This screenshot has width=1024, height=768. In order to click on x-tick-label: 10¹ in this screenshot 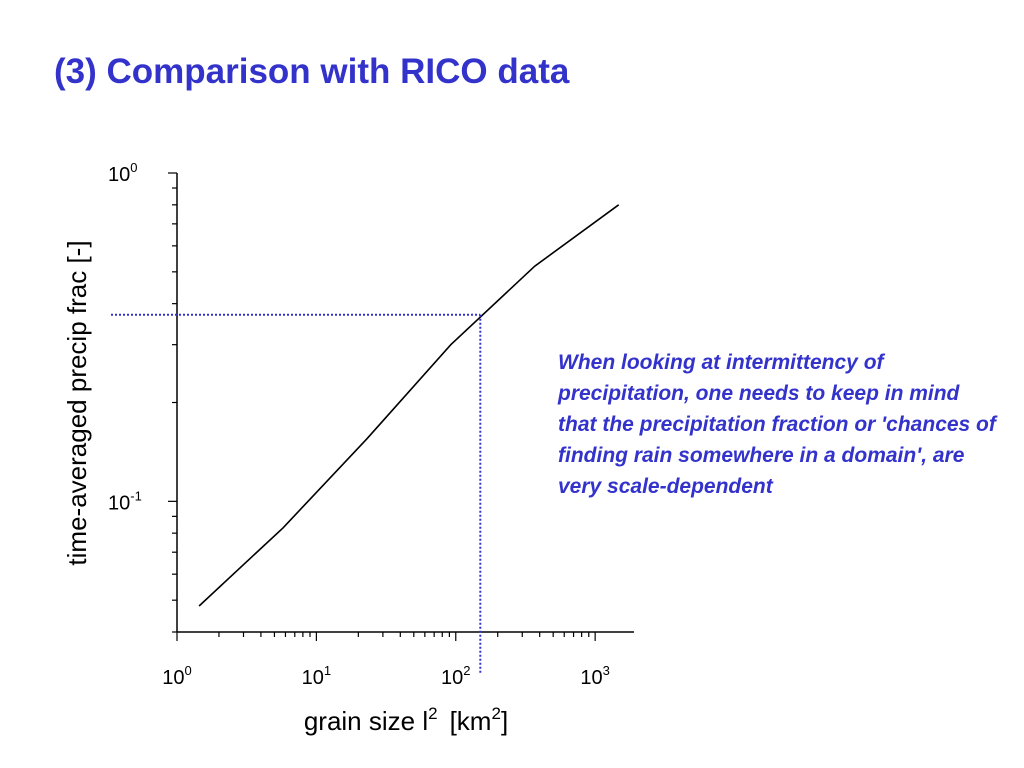, I will do `click(316, 676)`.